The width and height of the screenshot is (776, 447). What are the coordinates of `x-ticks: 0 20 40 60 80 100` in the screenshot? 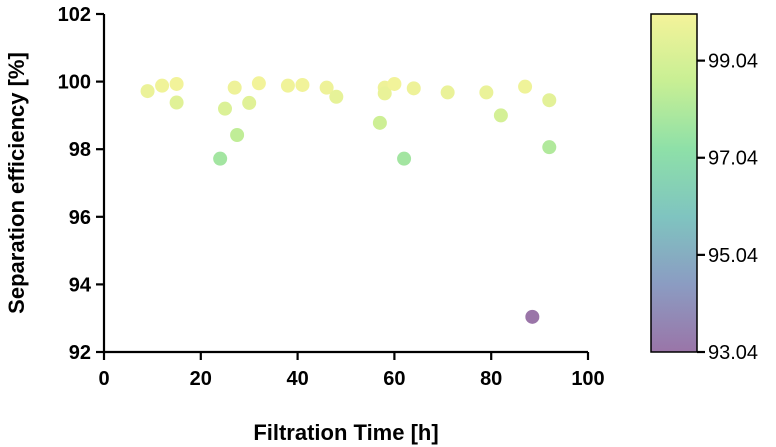 It's located at (351, 371).